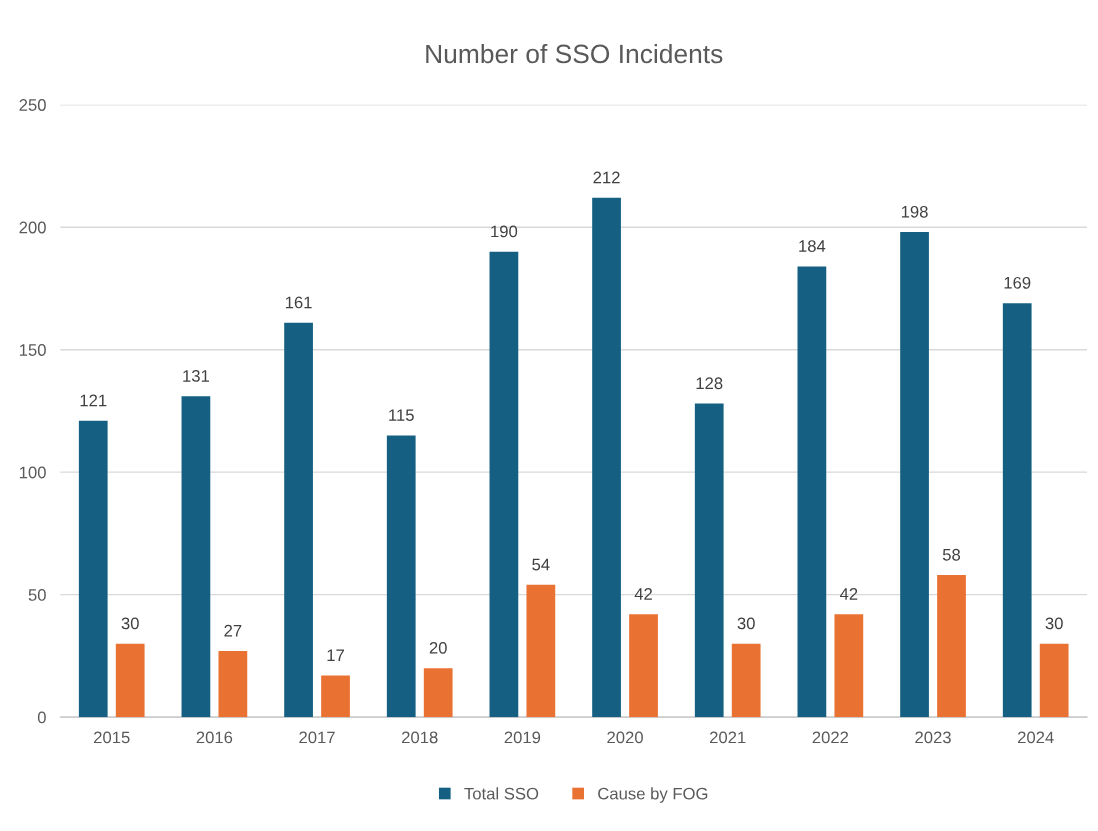 The image size is (1098, 831). Describe the element at coordinates (32, 350) in the screenshot. I see `y-tick-label: 150` at that location.